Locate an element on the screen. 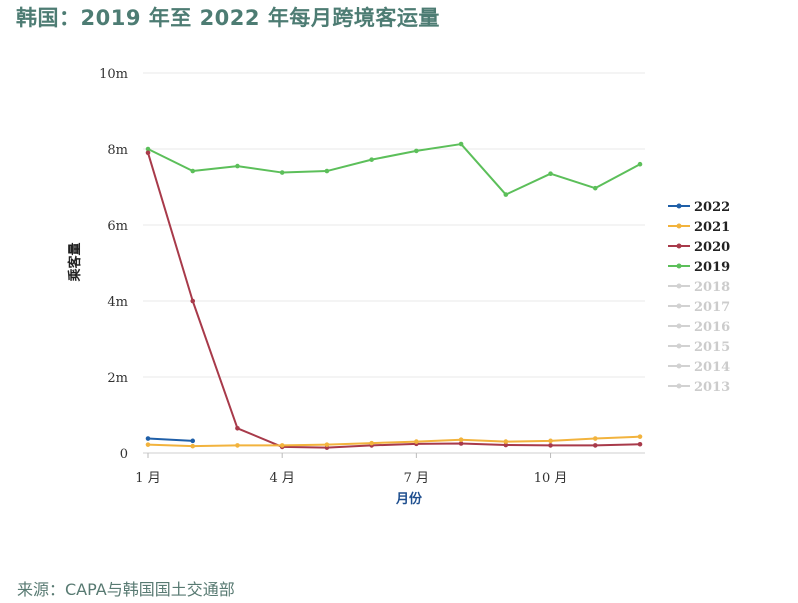 This screenshot has width=798, height=603. y-axis: 0 2m 4m 6m 8m 10m is located at coordinates (113, 264).